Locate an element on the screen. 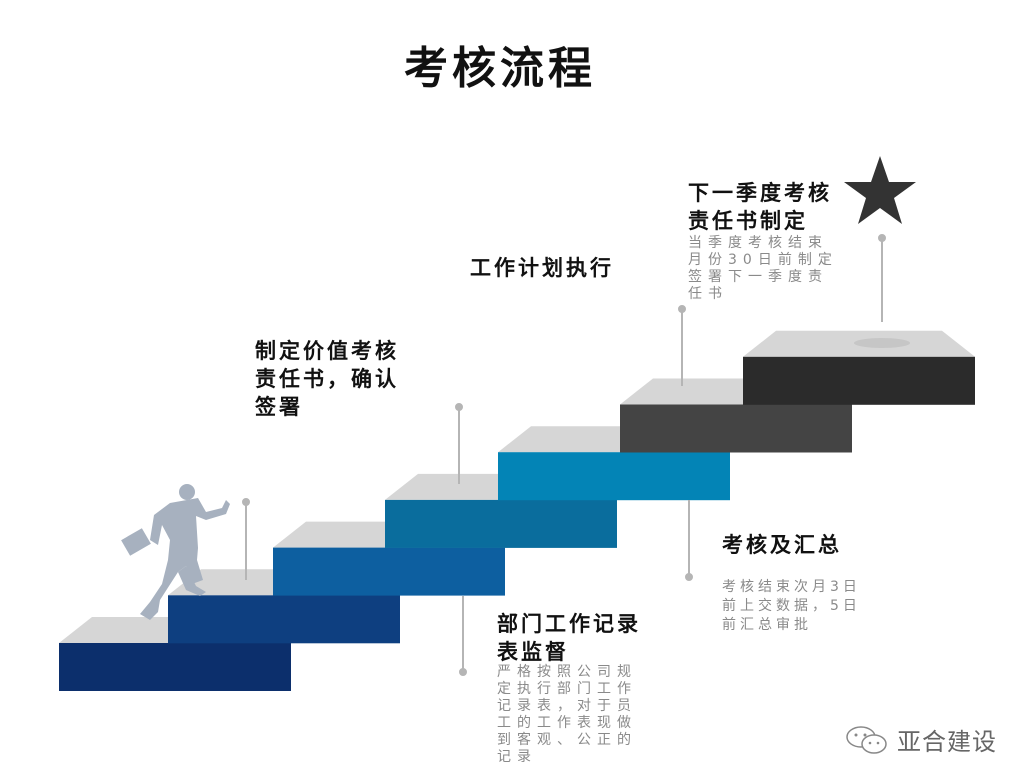 Image resolution: width=1027 pixels, height=783 pixels. heading-line: 考核及汇总 is located at coordinates (782, 545).